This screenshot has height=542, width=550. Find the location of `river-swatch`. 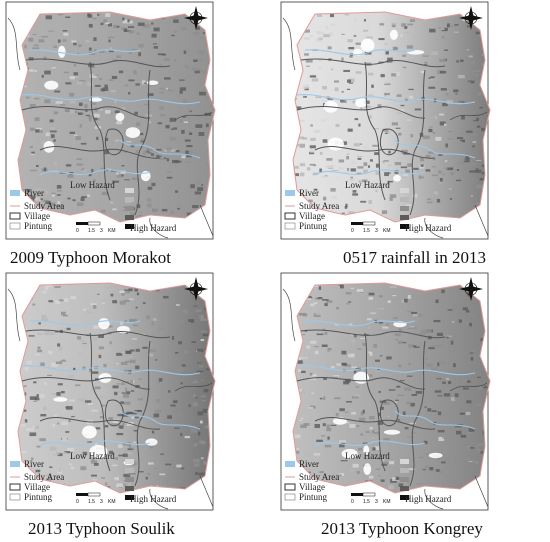

river-swatch is located at coordinates (290, 193).